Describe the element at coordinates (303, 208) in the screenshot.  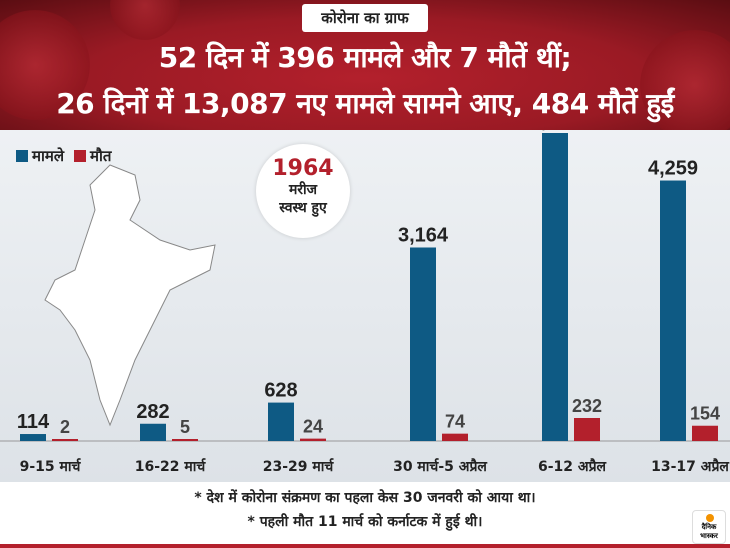
I see `recovered-text-2: स्वस्थ हुए` at that location.